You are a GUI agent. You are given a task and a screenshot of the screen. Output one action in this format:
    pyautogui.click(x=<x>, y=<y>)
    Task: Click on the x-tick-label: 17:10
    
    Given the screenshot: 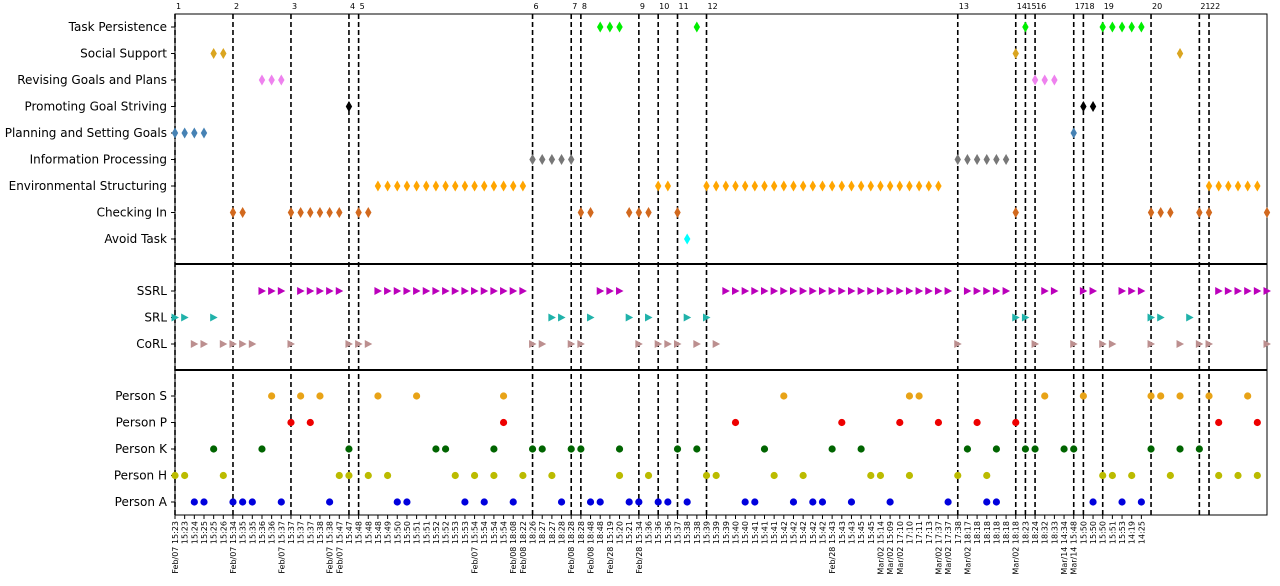 What is the action you would take?
    pyautogui.click(x=909, y=532)
    